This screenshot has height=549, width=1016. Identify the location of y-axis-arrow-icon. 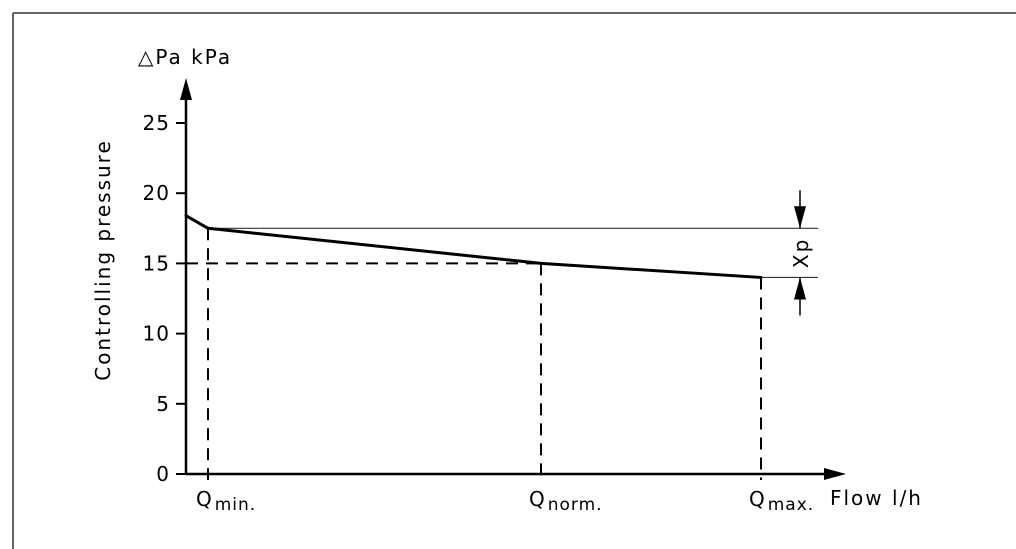
(186, 89).